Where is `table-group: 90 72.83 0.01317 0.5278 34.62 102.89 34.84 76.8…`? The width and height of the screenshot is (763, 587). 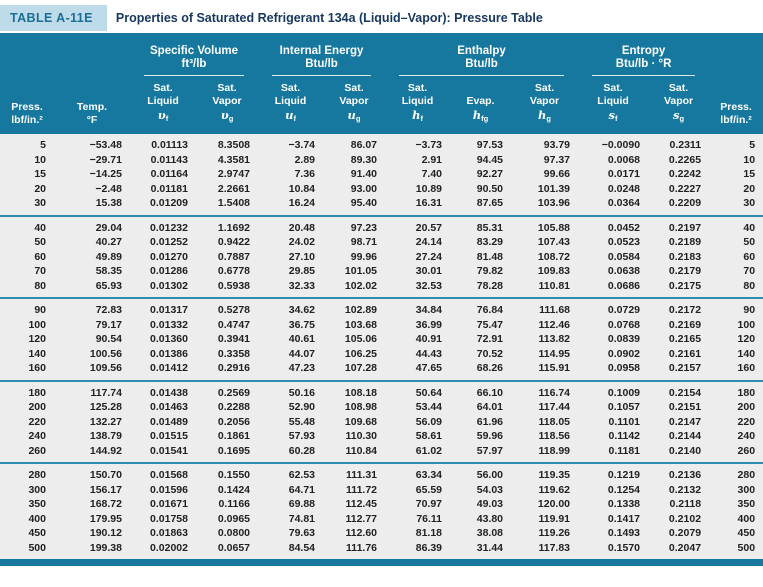 table-group: 90 72.83 0.01317 0.5278 34.62 102.89 34.84 76.8… is located at coordinates (381, 339).